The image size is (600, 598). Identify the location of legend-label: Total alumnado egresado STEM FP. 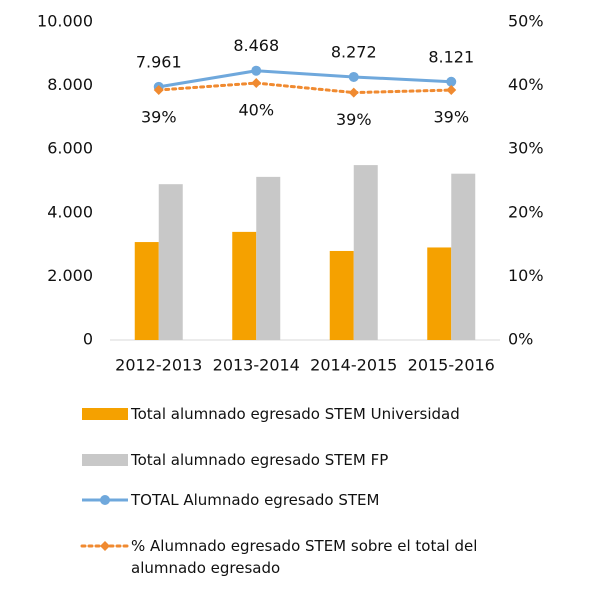
(259, 460).